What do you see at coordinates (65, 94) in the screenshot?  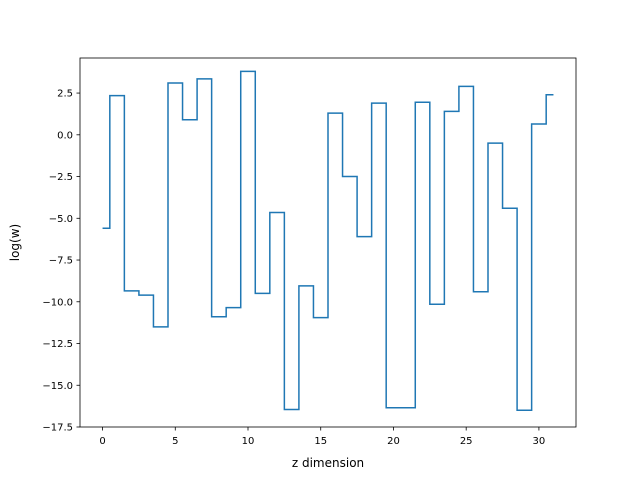 I see `y-tick-label: 2.5` at bounding box center [65, 94].